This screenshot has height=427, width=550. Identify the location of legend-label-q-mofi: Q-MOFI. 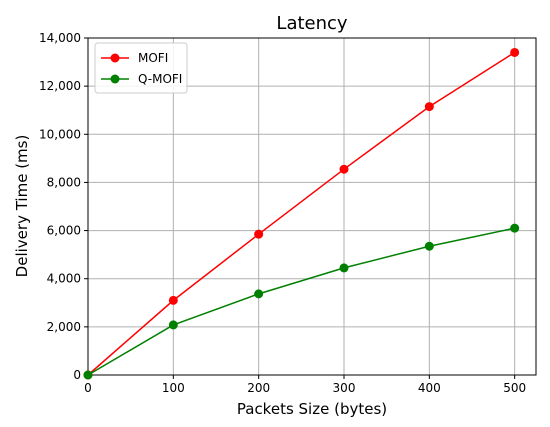
(160, 79).